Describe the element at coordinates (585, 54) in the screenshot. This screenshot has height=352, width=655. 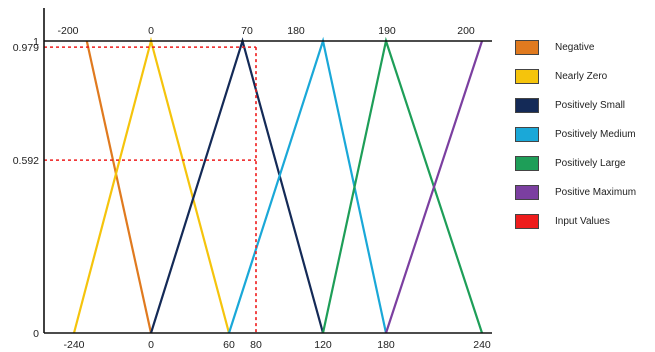
I see `legend-item-negative: Negative` at that location.